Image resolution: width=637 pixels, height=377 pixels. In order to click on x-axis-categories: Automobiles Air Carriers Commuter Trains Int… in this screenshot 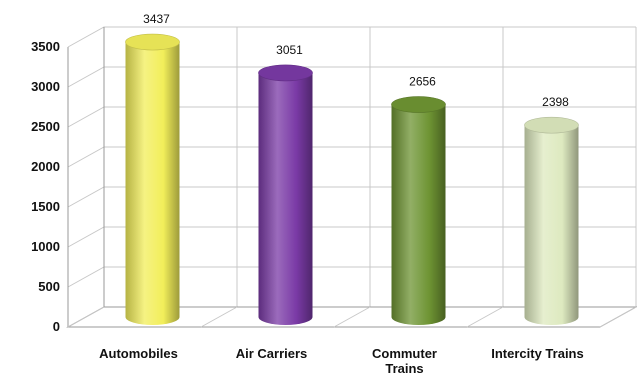, I will do `click(341, 361)`.